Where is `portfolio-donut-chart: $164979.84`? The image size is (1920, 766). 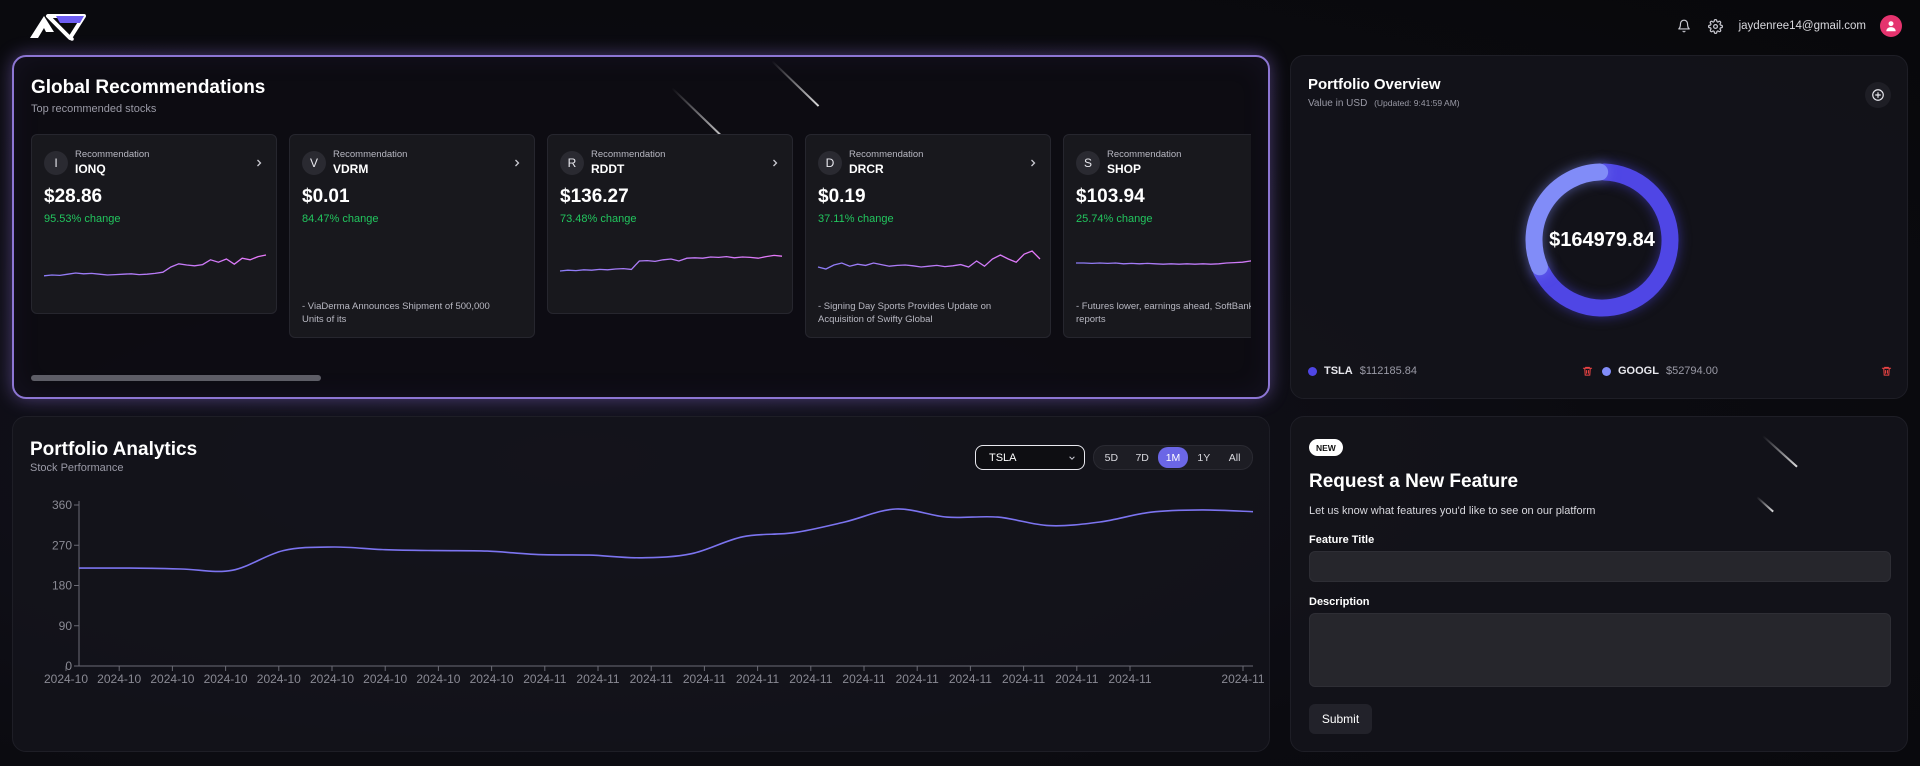
portfolio-donut-chart: $164979.84 is located at coordinates (1602, 240).